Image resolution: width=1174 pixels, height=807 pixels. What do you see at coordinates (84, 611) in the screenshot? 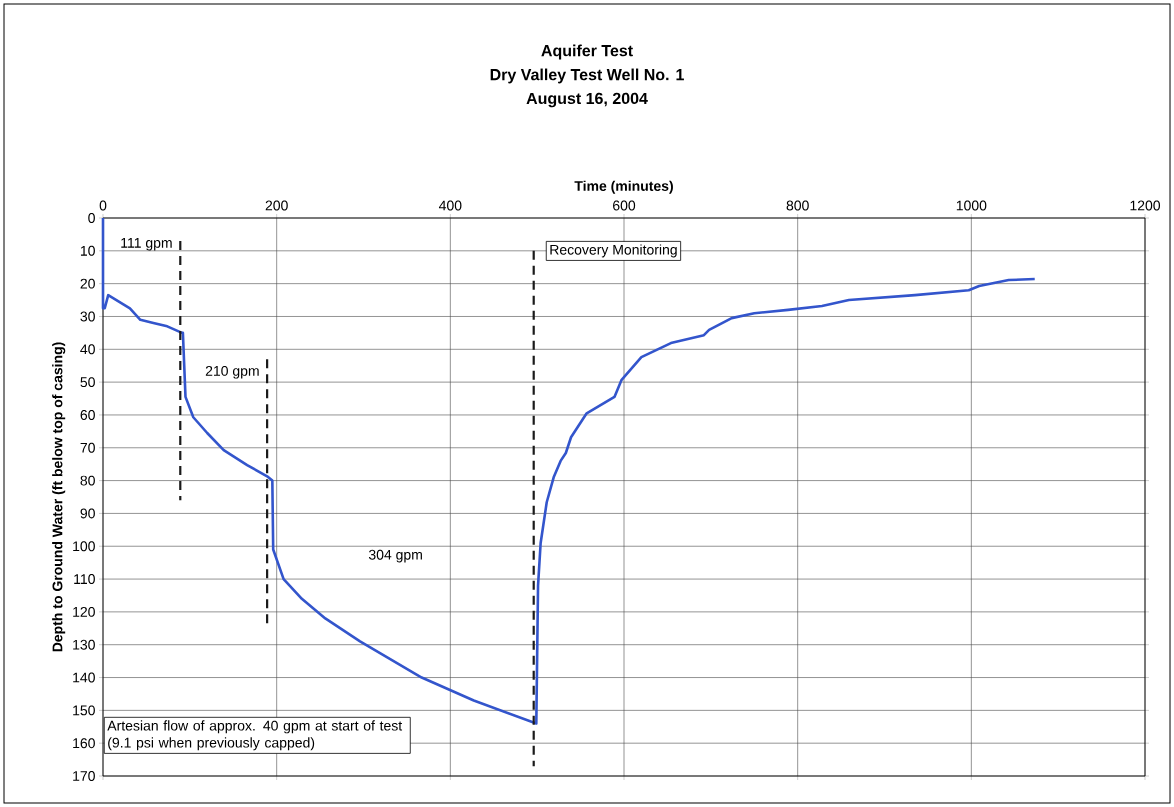
I see `y-tick-label: 120` at bounding box center [84, 611].